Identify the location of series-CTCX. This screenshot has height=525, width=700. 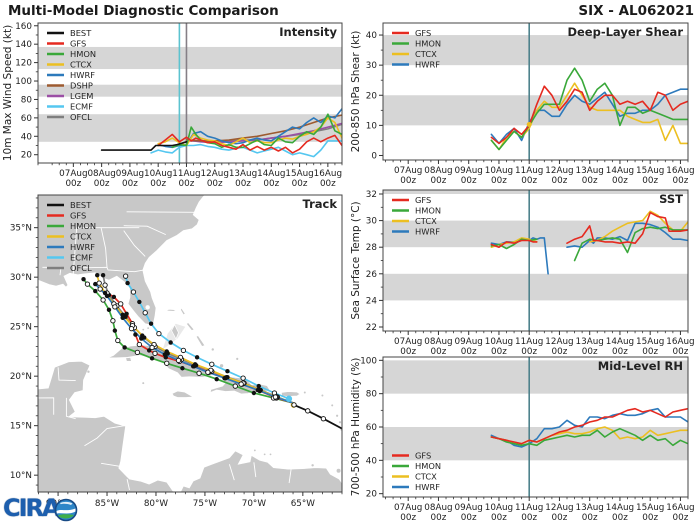
(249, 132).